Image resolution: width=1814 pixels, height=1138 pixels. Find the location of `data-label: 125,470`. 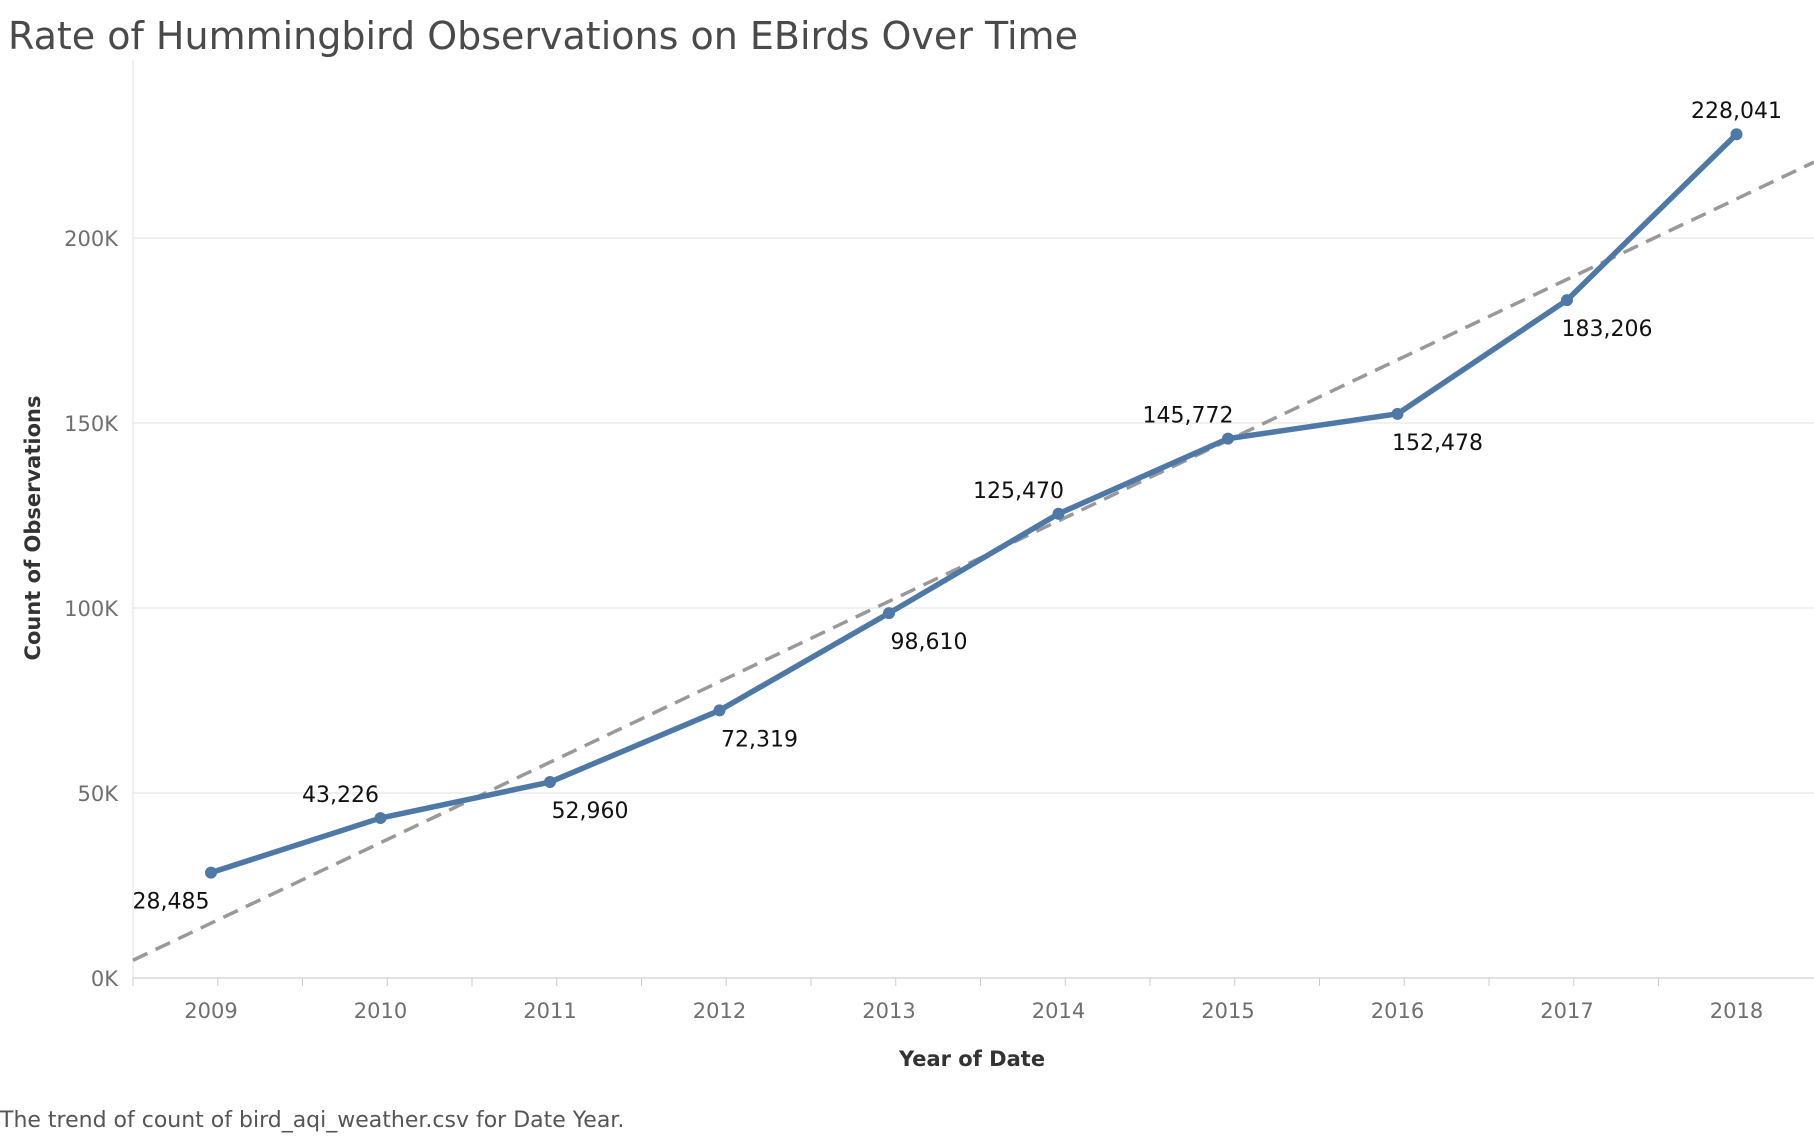

data-label: 125,470 is located at coordinates (1018, 491).